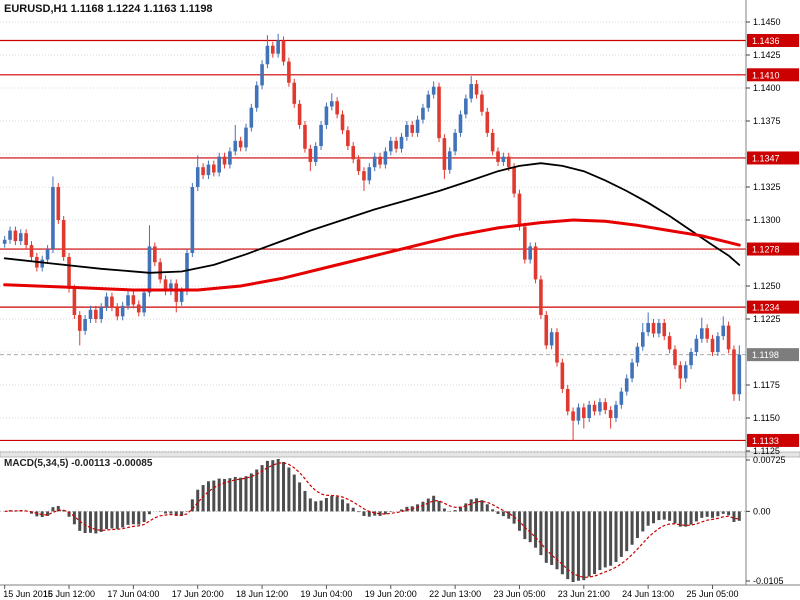 Image resolution: width=800 pixels, height=600 pixels. What do you see at coordinates (455, 594) in the screenshot?
I see `svg-text: 22 Jun 13:00` at bounding box center [455, 594].